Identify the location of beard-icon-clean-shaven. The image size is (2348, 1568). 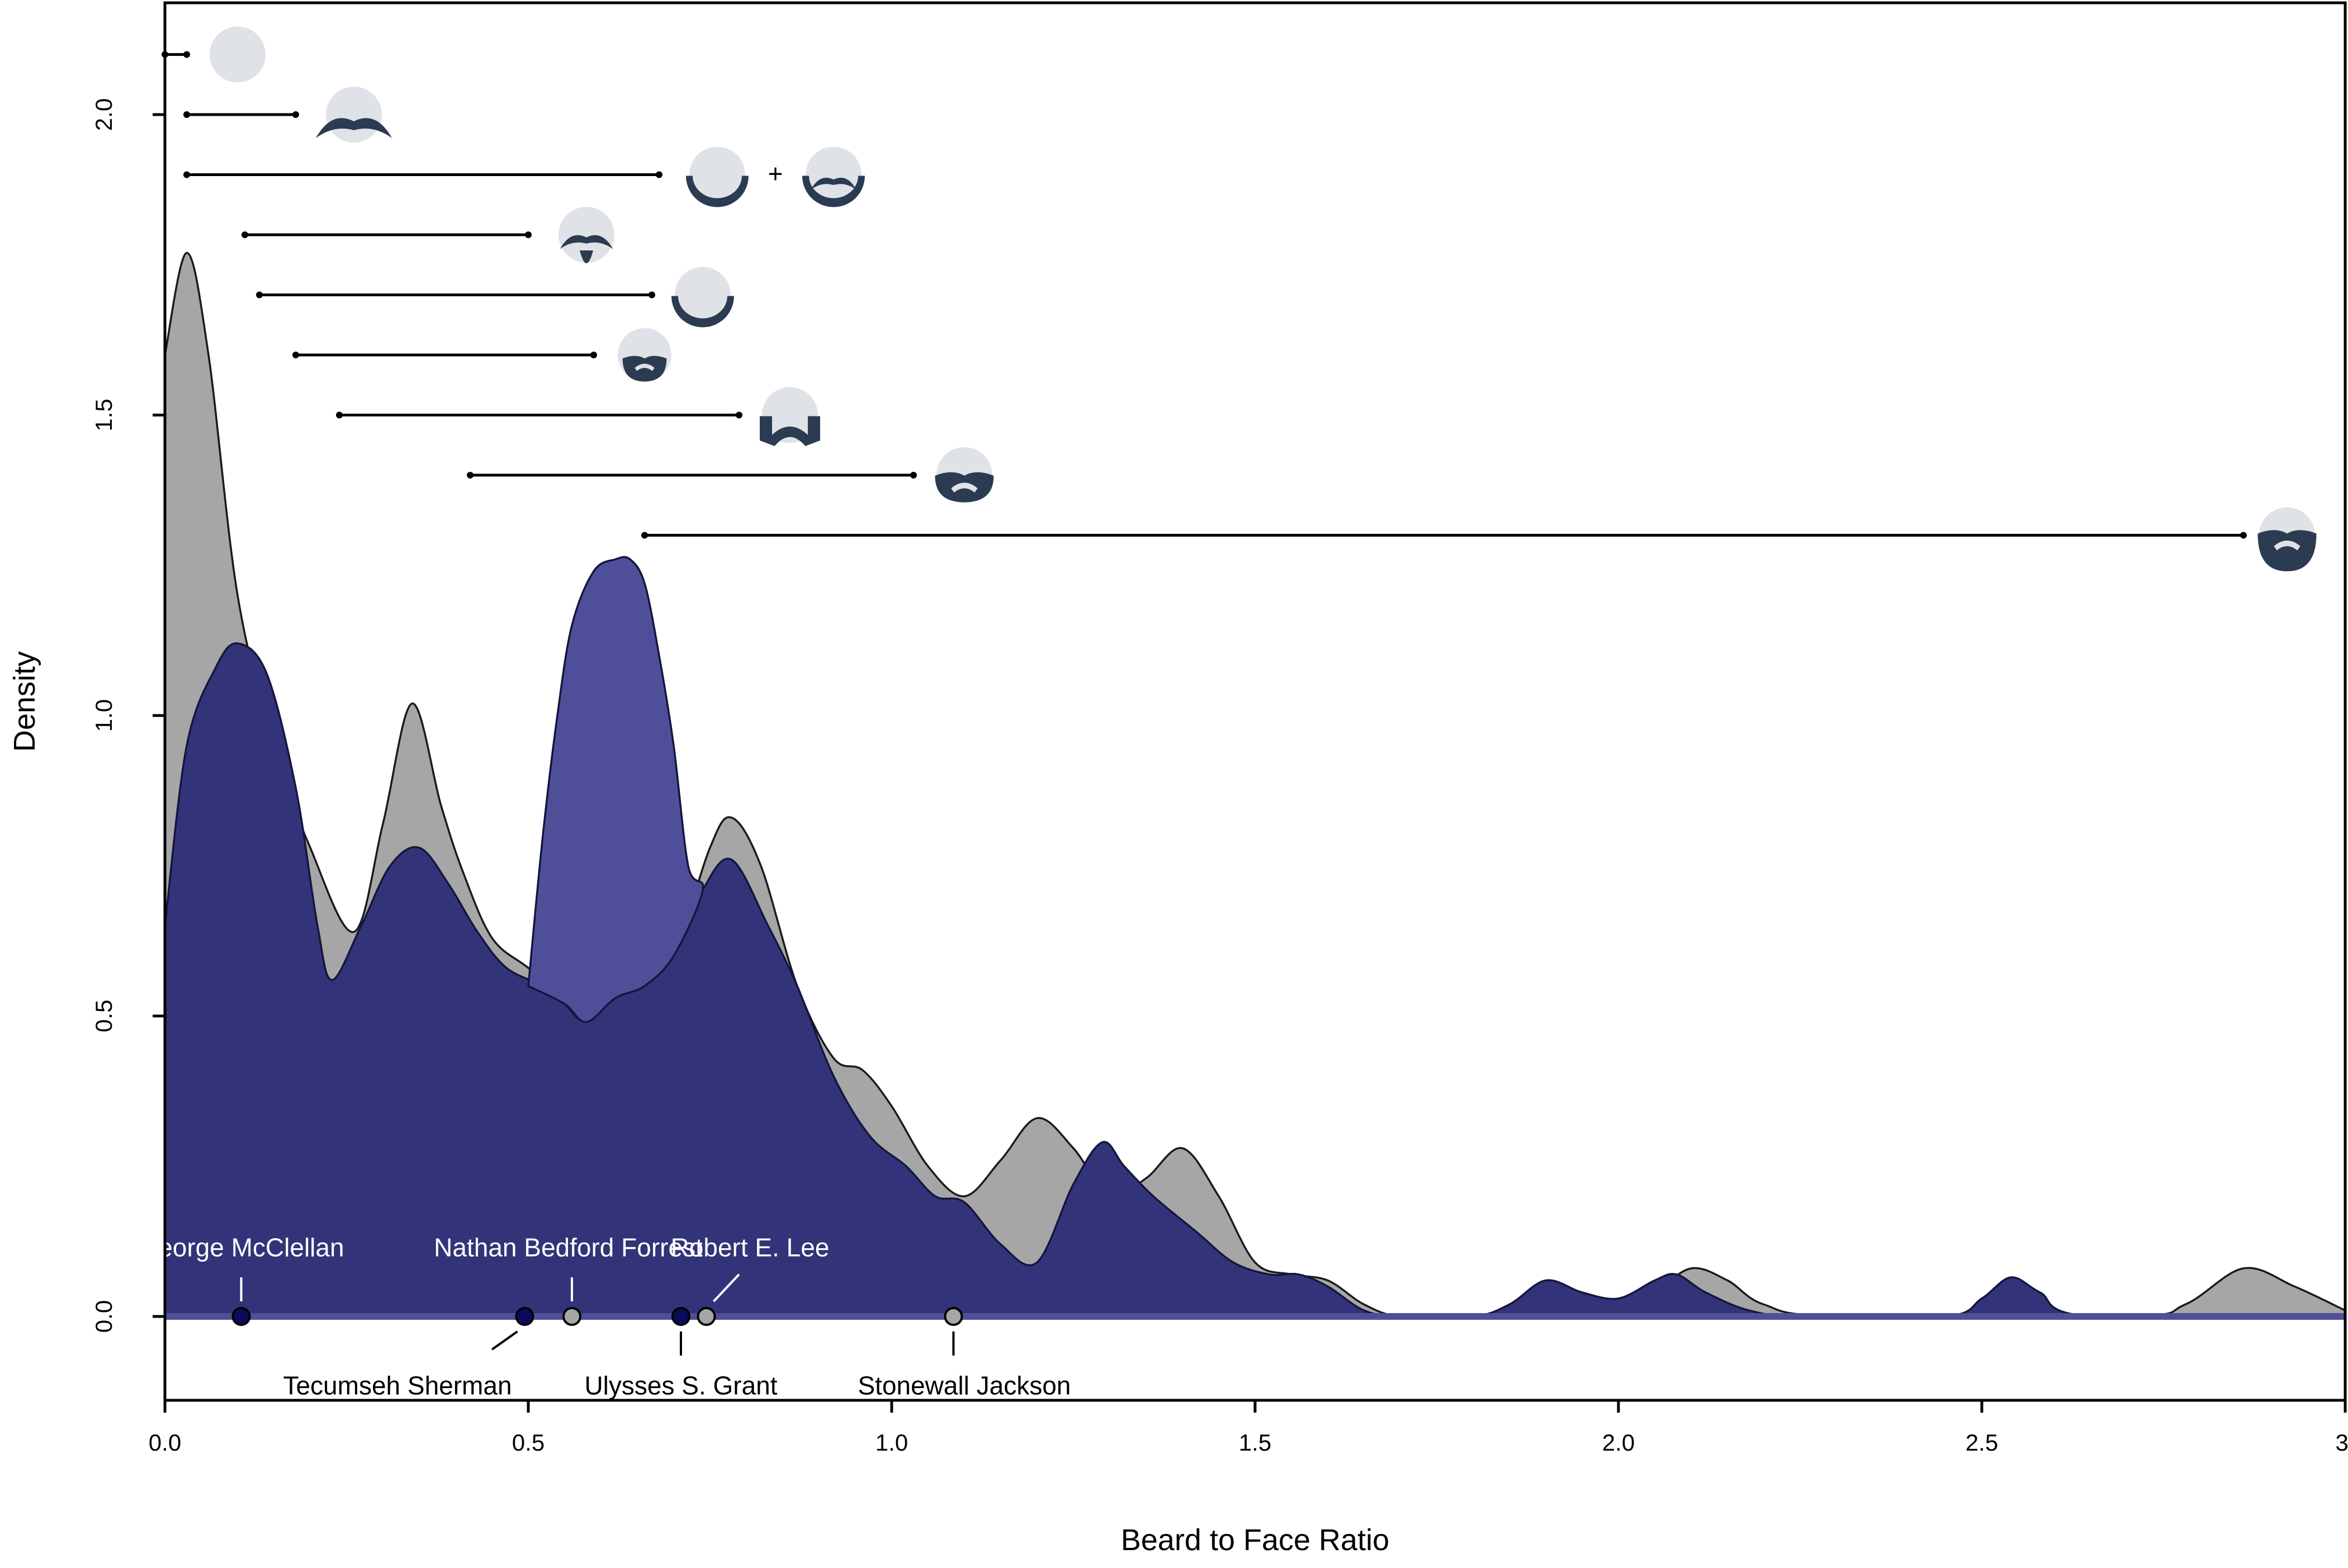
(238, 54).